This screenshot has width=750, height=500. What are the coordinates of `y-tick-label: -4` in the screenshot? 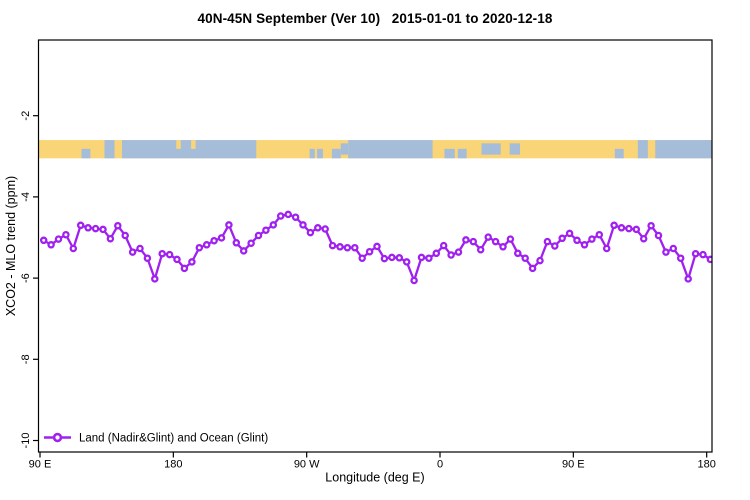 It's located at (26, 197).